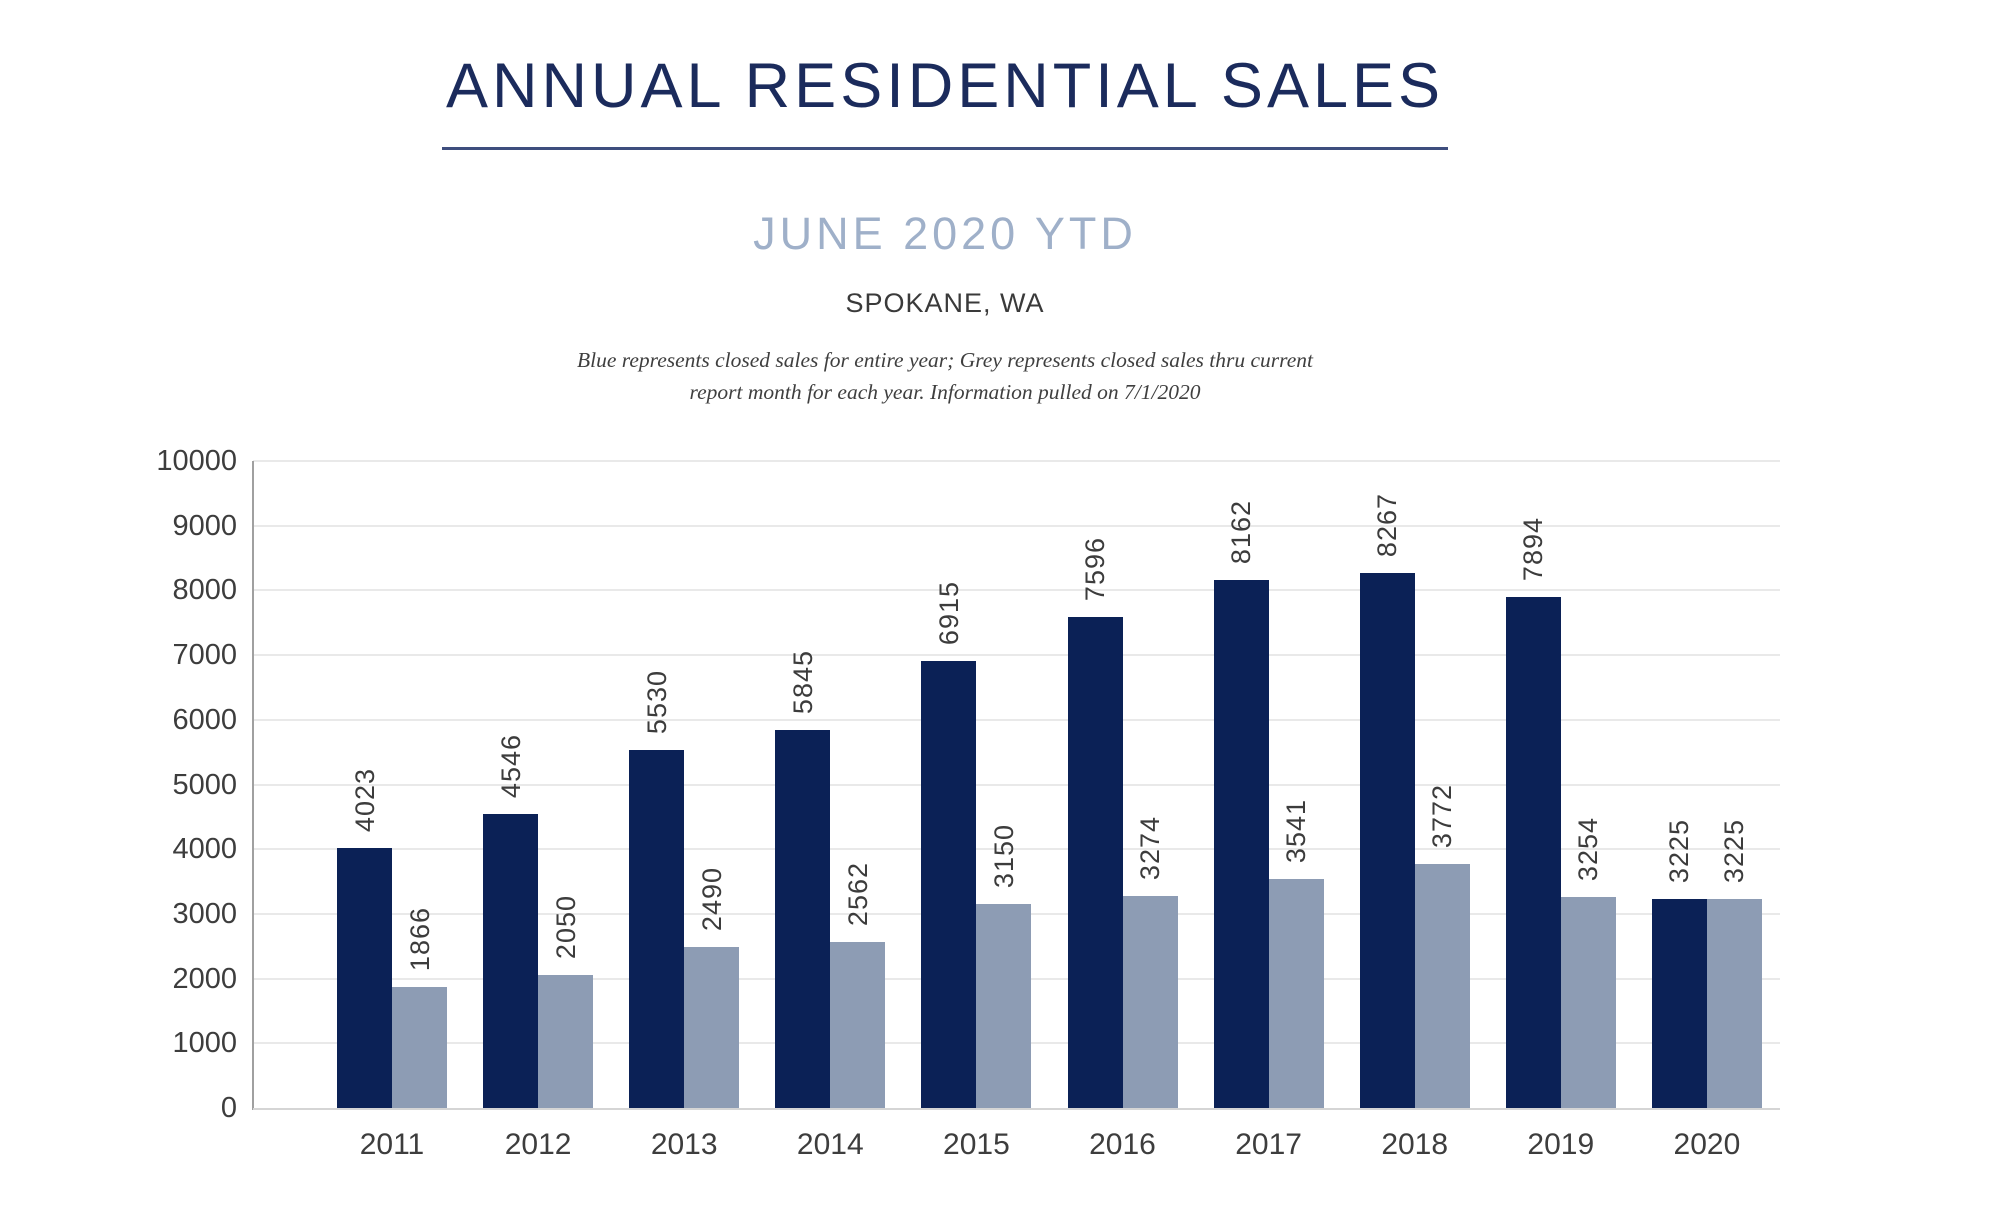  I want to click on y-tick-label-8000: 8000, so click(204, 590).